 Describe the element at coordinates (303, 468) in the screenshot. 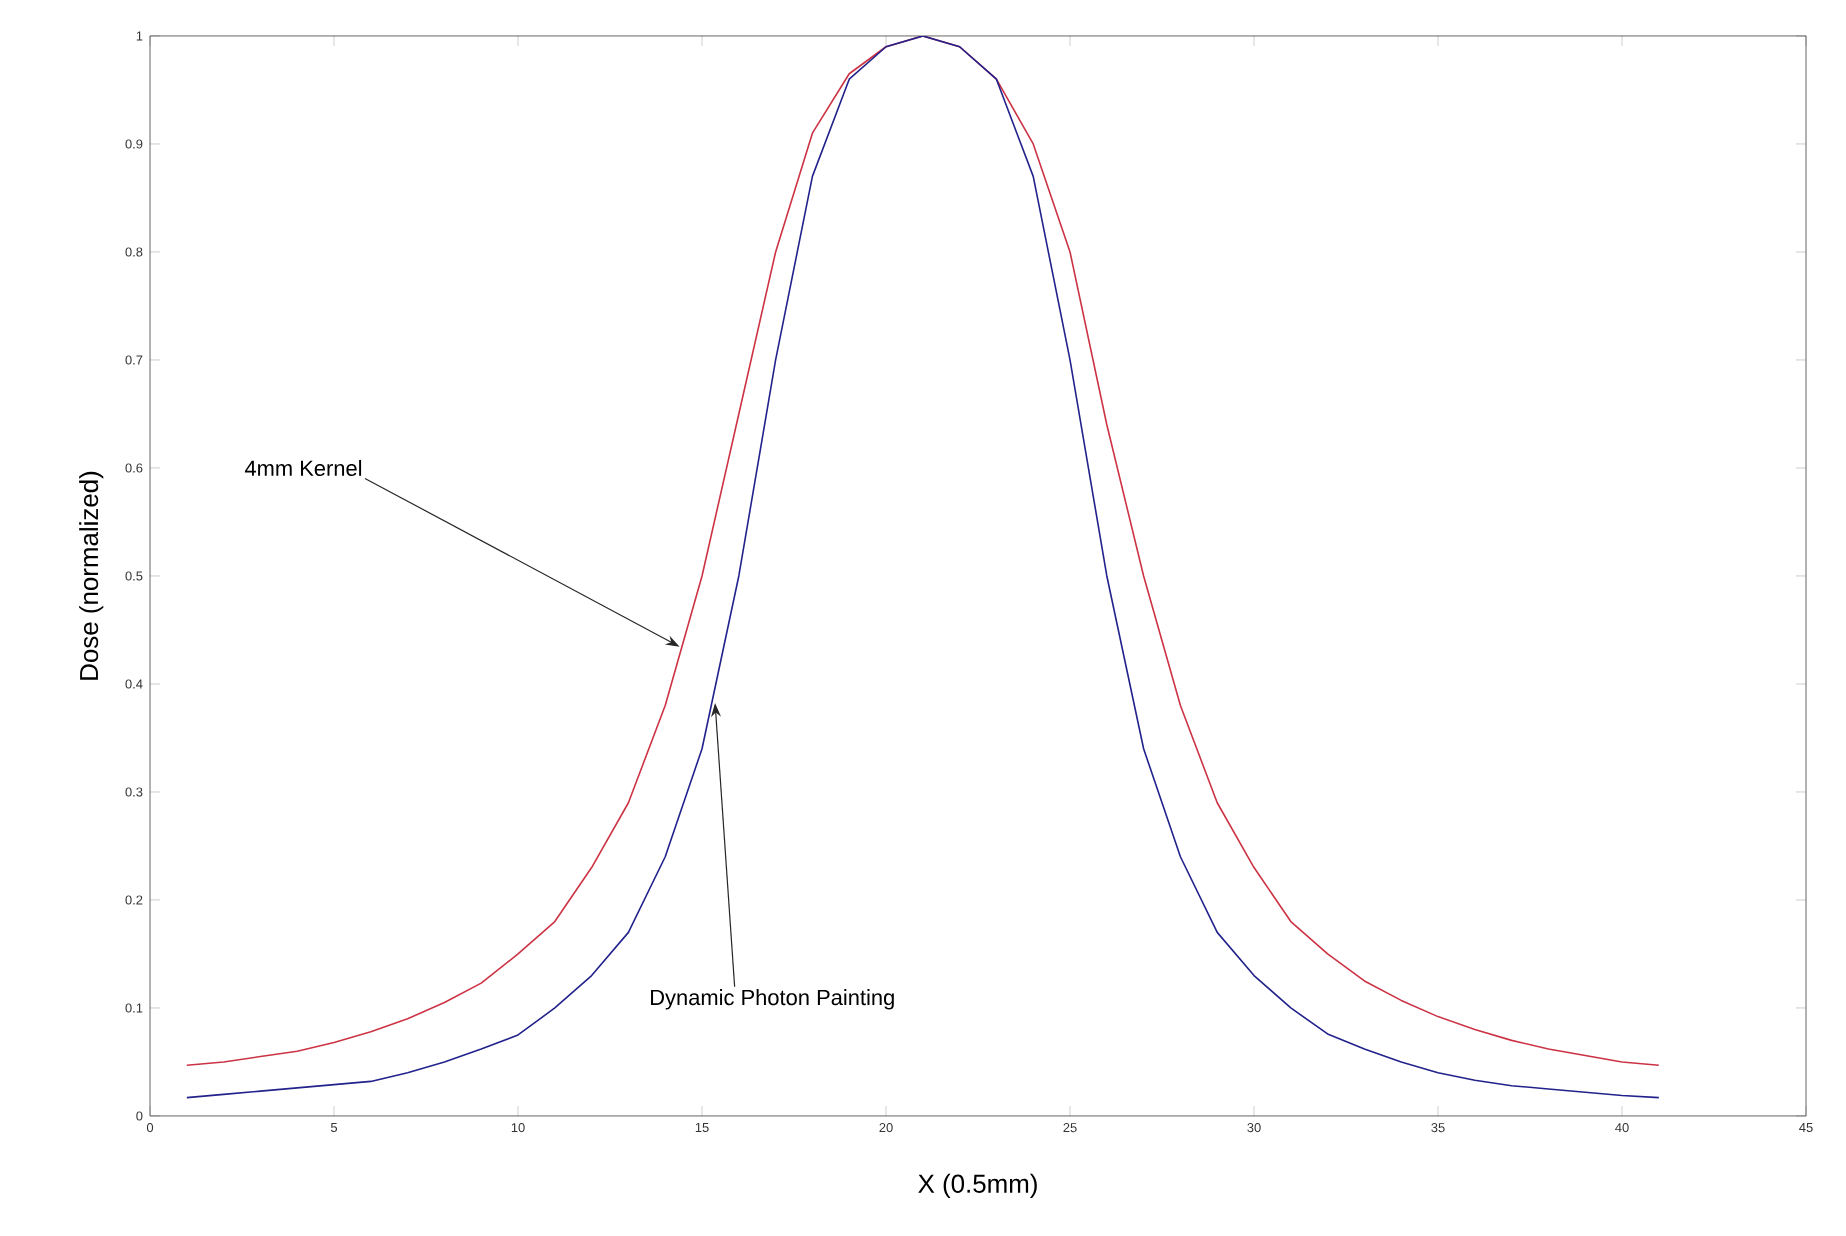

I see `annotation: 4mm Kernel` at that location.